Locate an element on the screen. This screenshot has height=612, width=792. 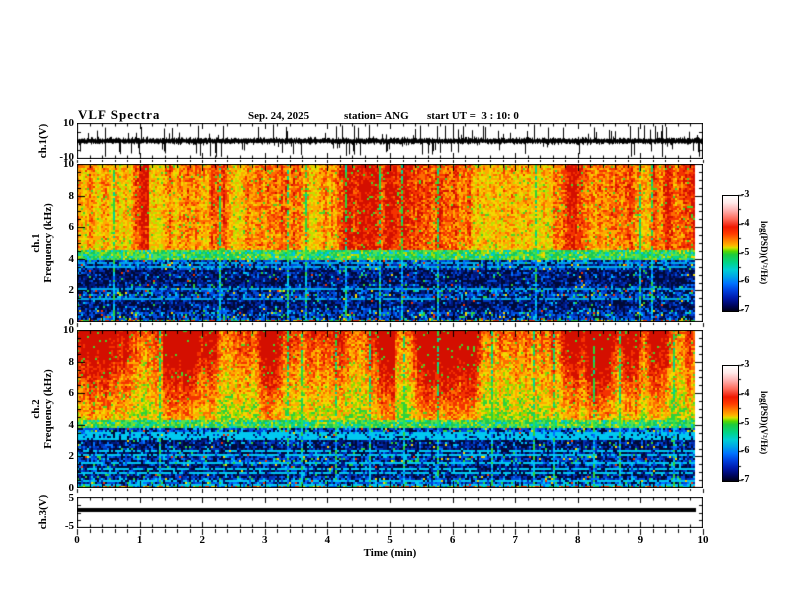
ch3-wave-ytick-label: -5 is located at coordinates (69, 526).